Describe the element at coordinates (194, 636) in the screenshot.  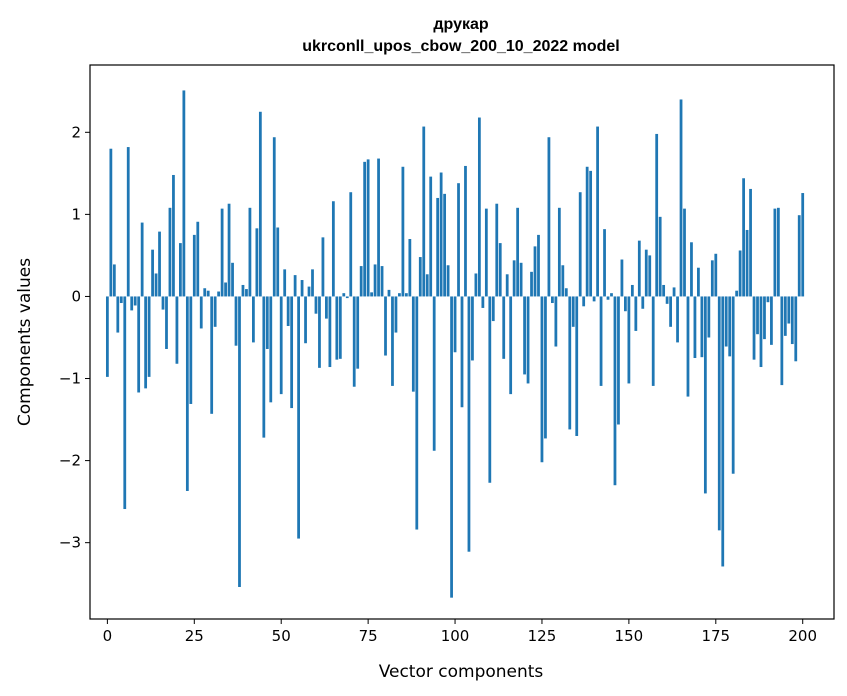
I see `x-tick-label: 25` at that location.